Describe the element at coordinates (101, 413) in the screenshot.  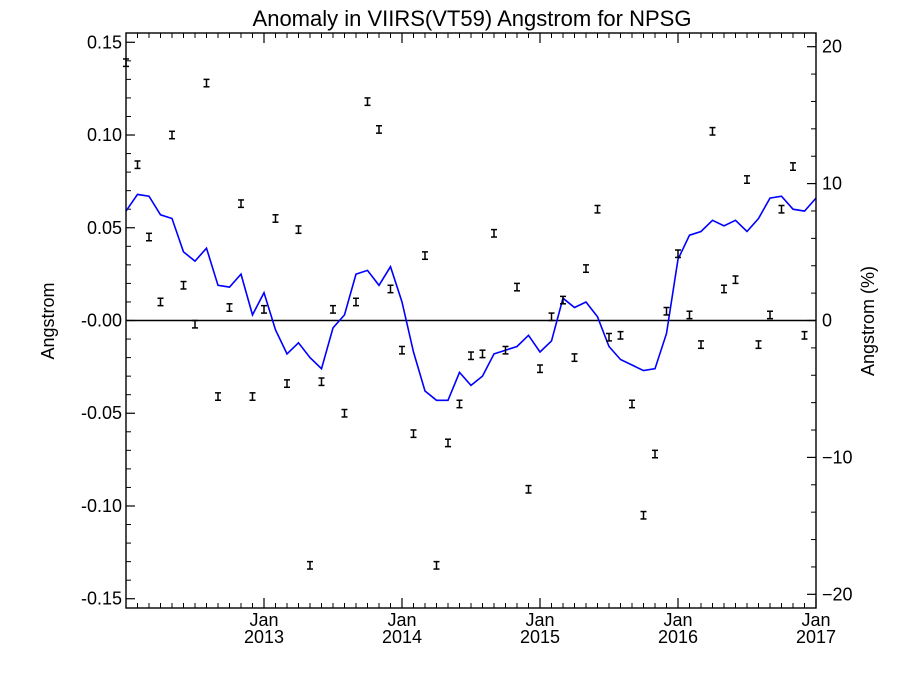
I see `y-tick-label: -0.05` at that location.